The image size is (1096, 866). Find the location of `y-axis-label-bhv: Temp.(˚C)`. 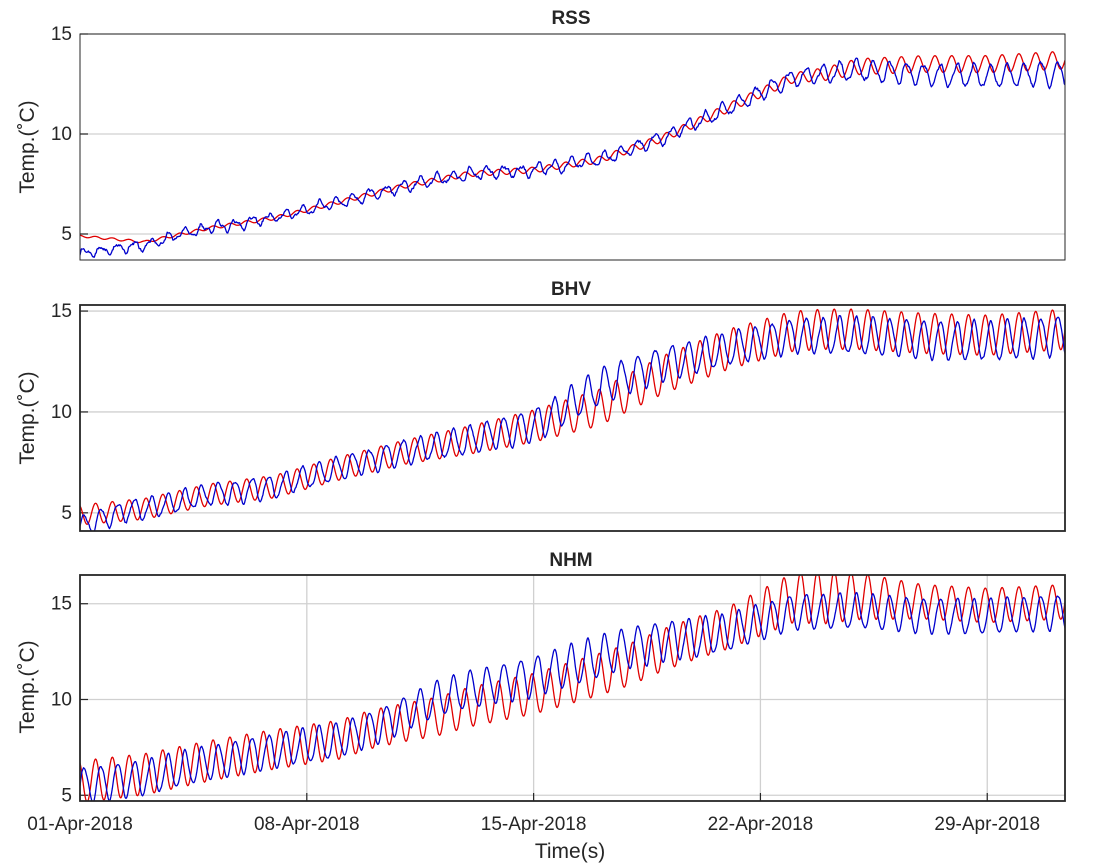

y-axis-label-bhv: Temp.(˚C) is located at coordinates (27, 417).